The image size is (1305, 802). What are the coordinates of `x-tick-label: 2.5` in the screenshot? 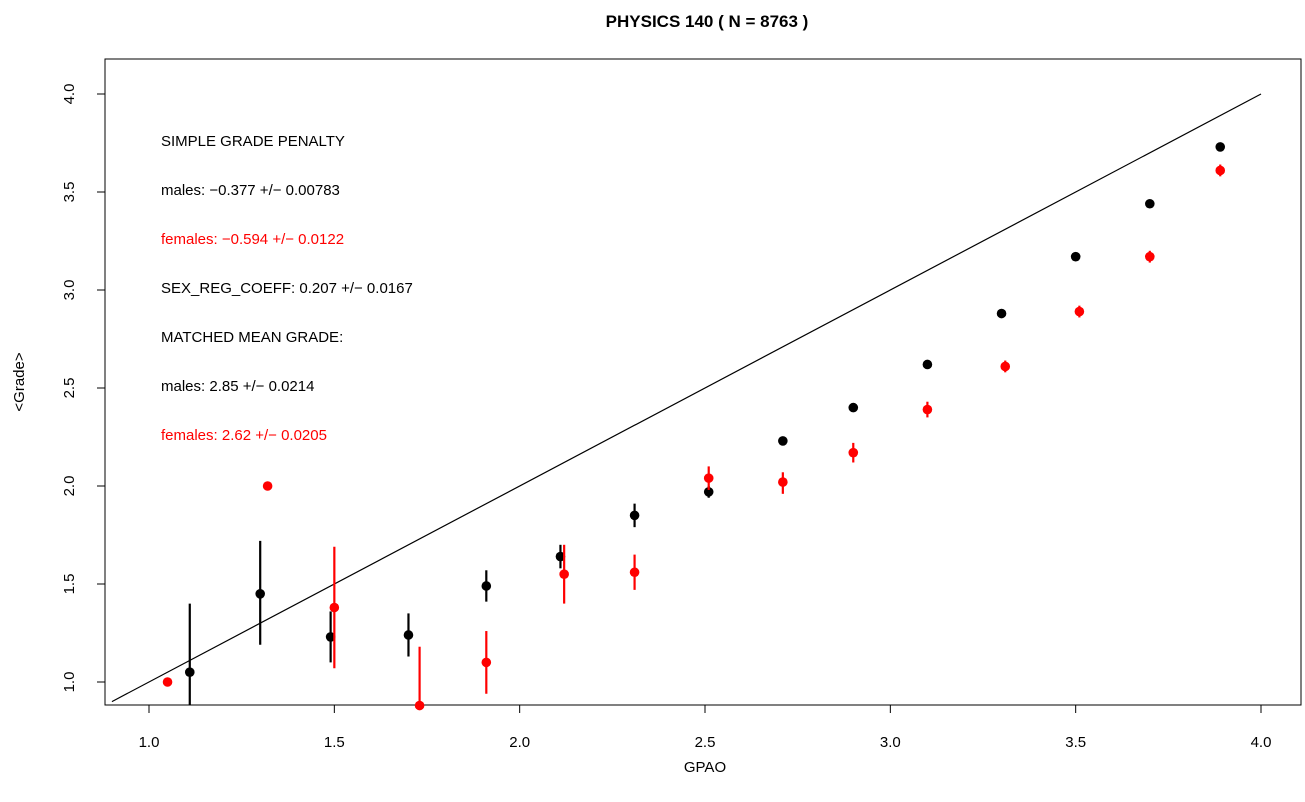 It's located at (705, 742).